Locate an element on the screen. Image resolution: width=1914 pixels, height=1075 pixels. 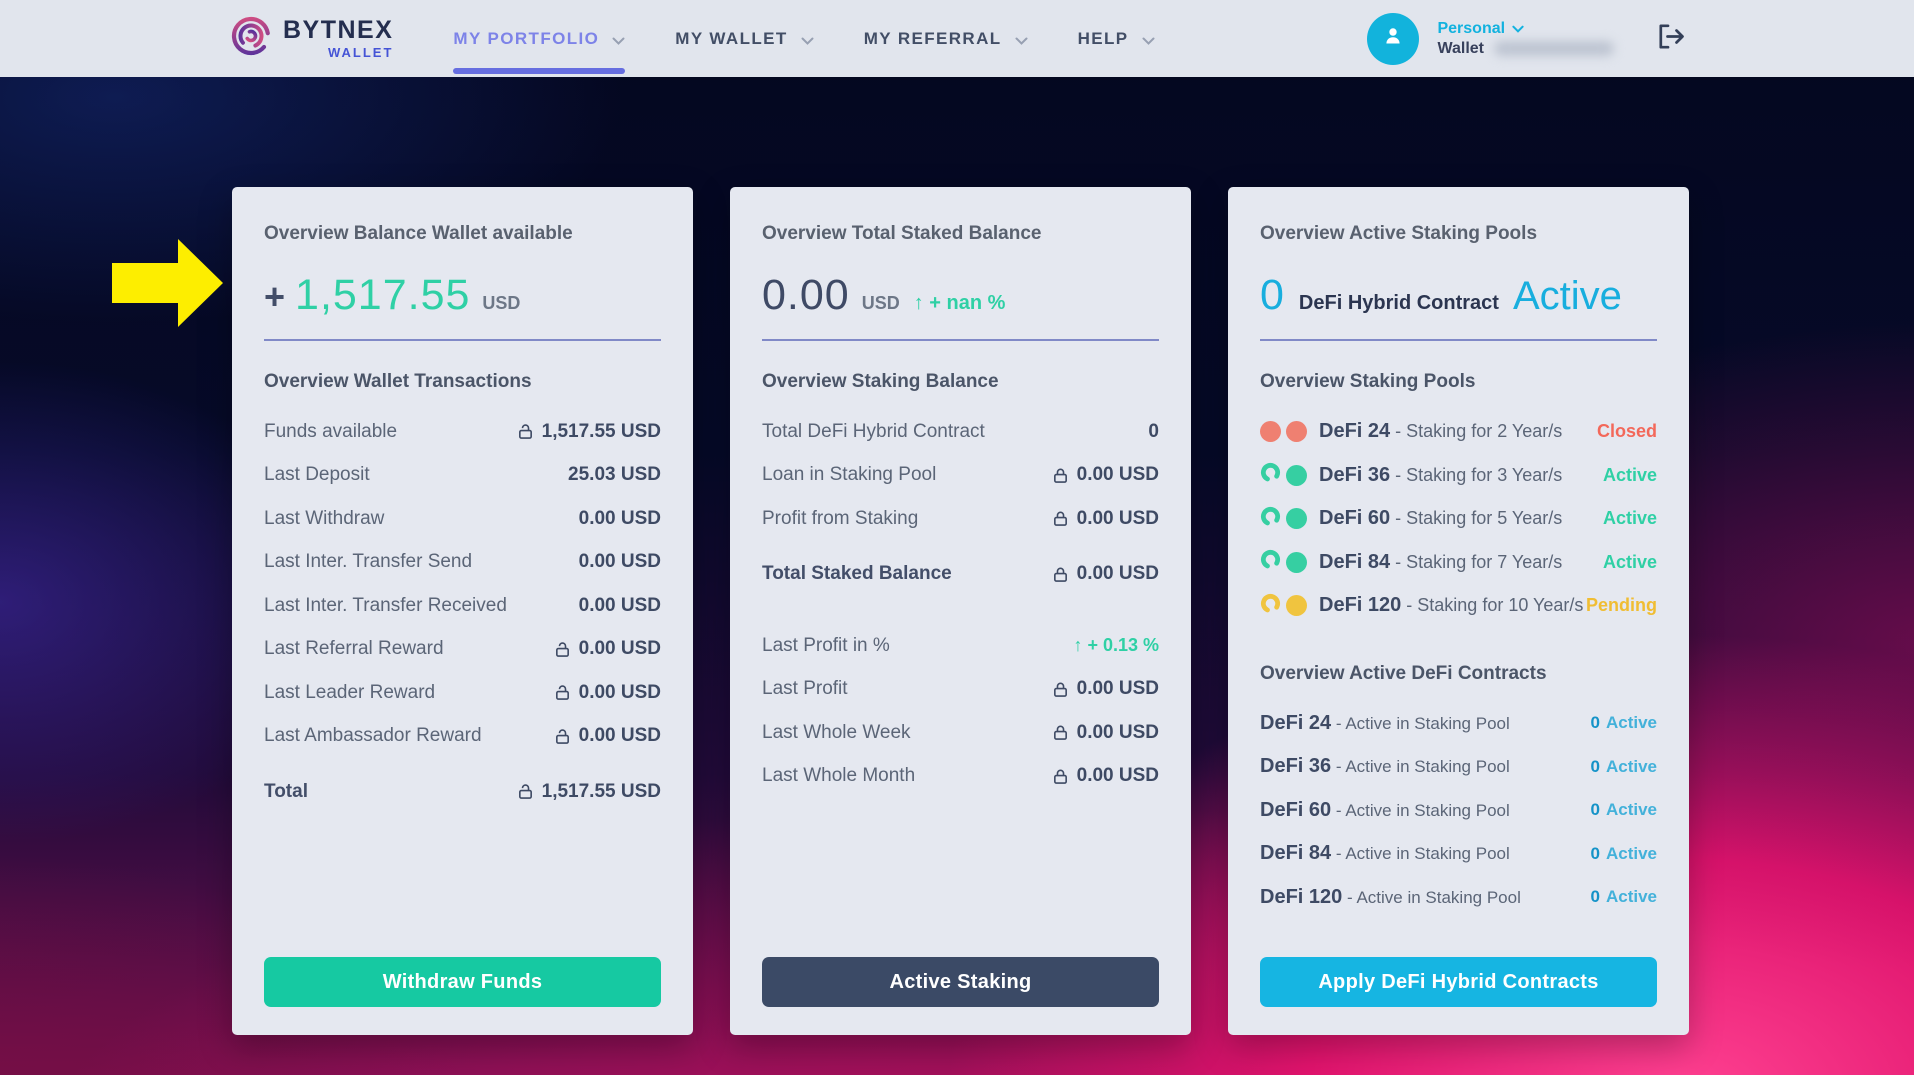
main-nav: MY PORTFOLIO MY WALLET MY REFERRAL HELP is located at coordinates (804, 38).